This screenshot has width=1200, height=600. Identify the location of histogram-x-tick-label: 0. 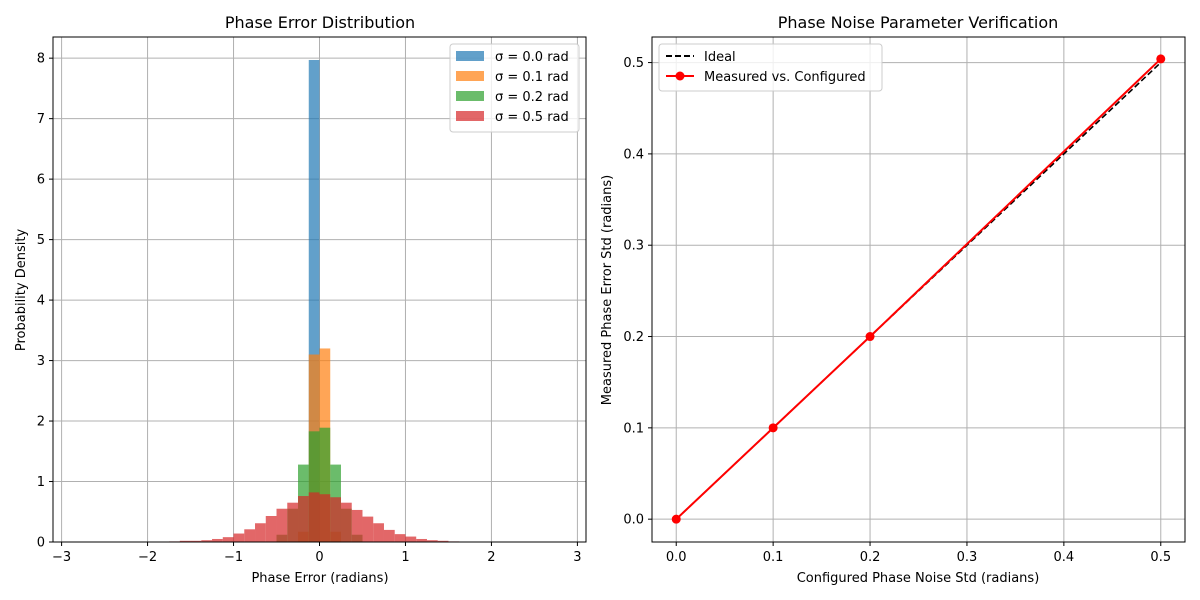
(319, 557).